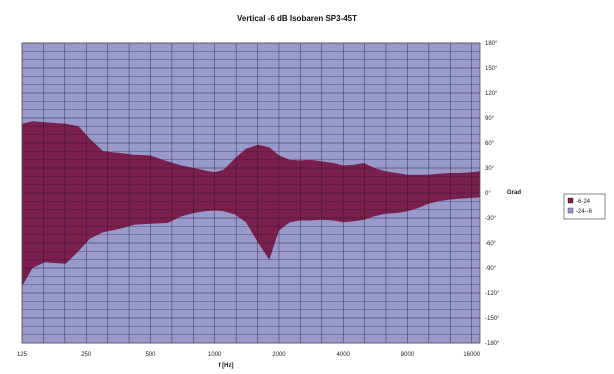 The width and height of the screenshot is (614, 374). What do you see at coordinates (490, 144) in the screenshot?
I see `y-tick-label: 60°` at bounding box center [490, 144].